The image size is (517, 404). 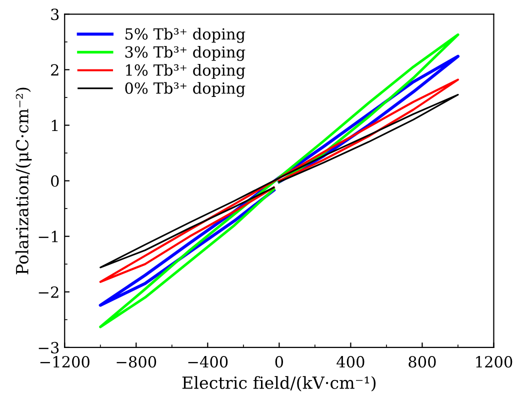 What do you see at coordinates (55, 14) in the screenshot?
I see `y-tick-label: 3` at bounding box center [55, 14].